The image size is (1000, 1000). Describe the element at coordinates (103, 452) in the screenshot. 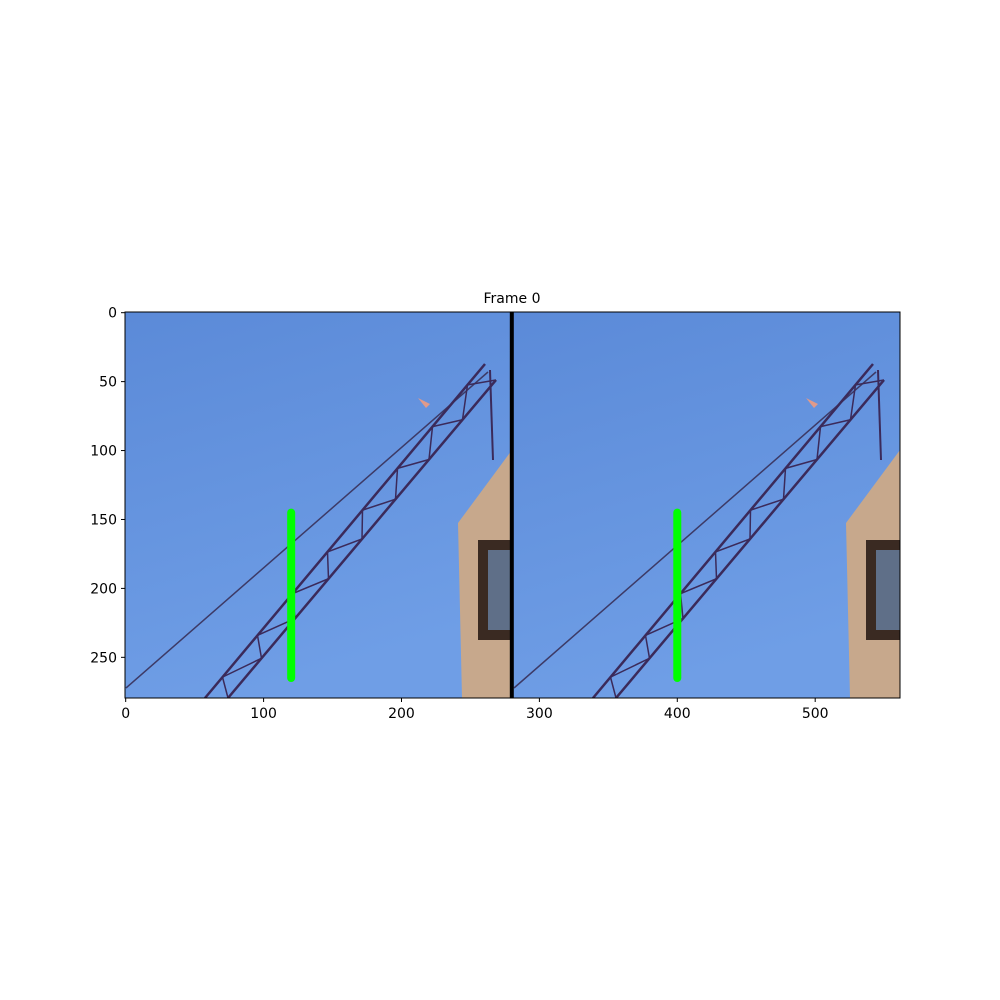

I see `y-tick-label: 100` at that location.